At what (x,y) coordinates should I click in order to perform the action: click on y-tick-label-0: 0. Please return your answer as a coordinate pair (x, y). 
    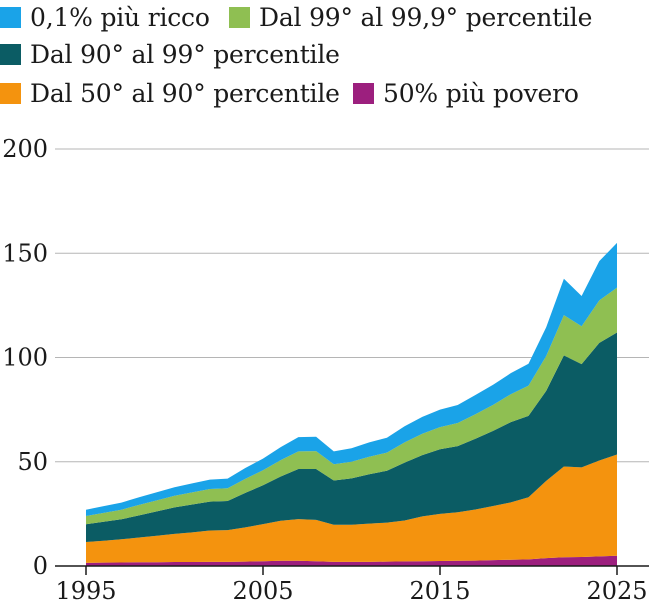
    Looking at the image, I should click on (40, 566).